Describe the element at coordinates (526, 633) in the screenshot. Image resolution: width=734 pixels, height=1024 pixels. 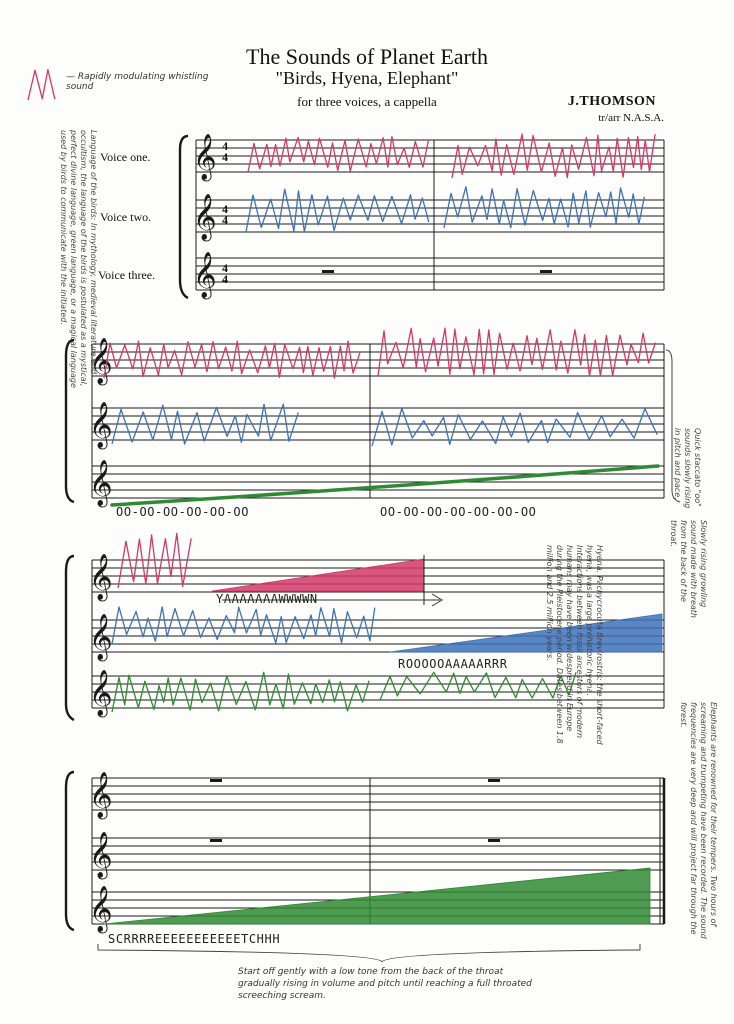
I see `system3-voice-two-roar-wedge` at that location.